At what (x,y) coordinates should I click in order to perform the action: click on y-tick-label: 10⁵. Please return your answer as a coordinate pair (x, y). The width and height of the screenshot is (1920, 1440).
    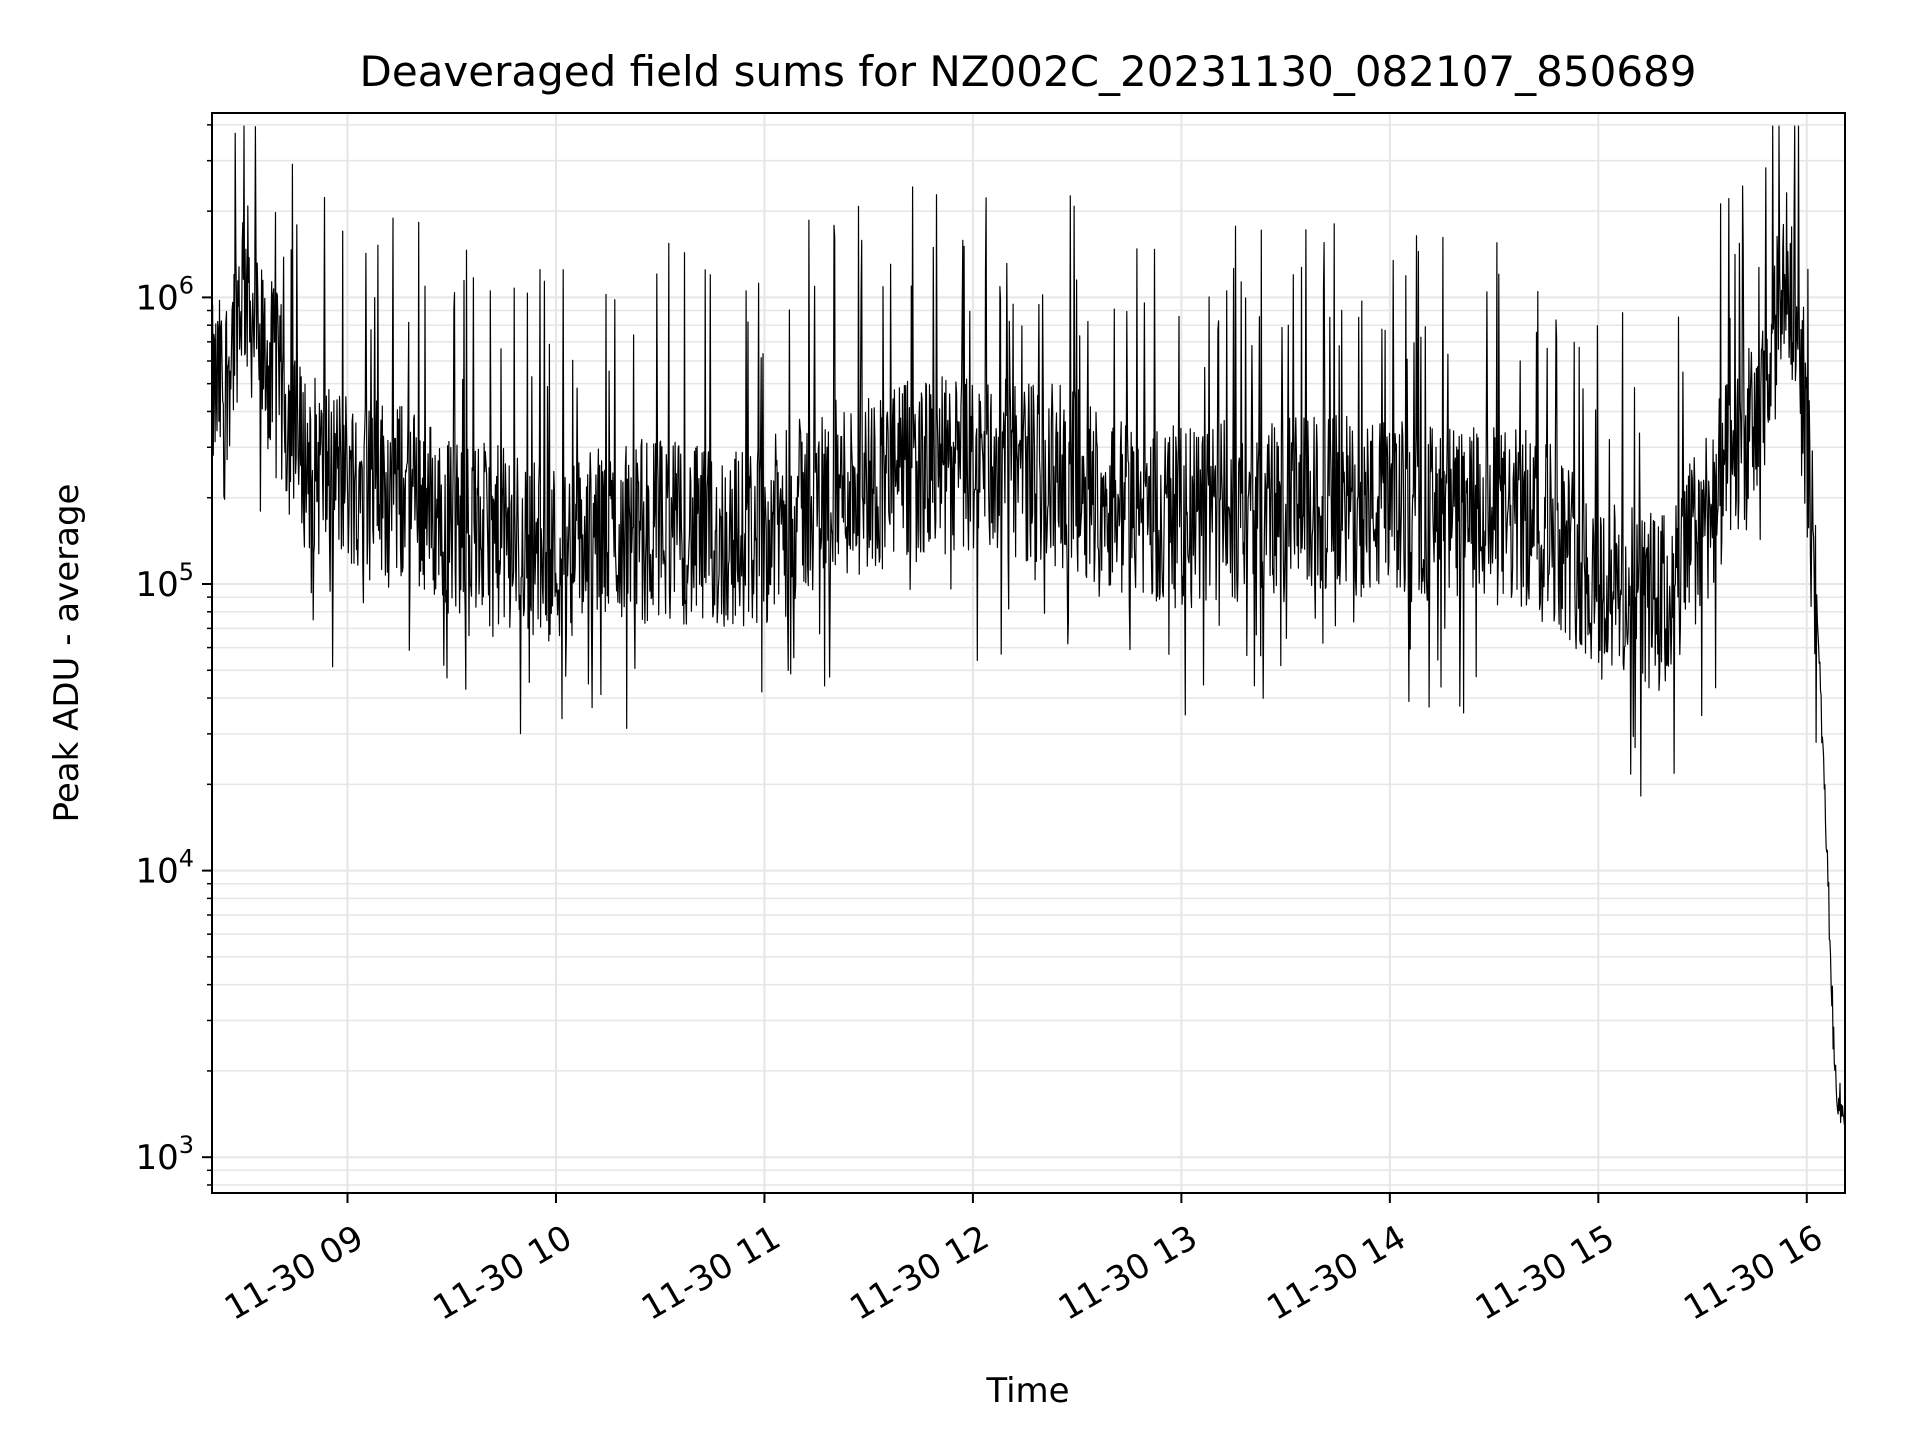
    Looking at the image, I should click on (164, 581).